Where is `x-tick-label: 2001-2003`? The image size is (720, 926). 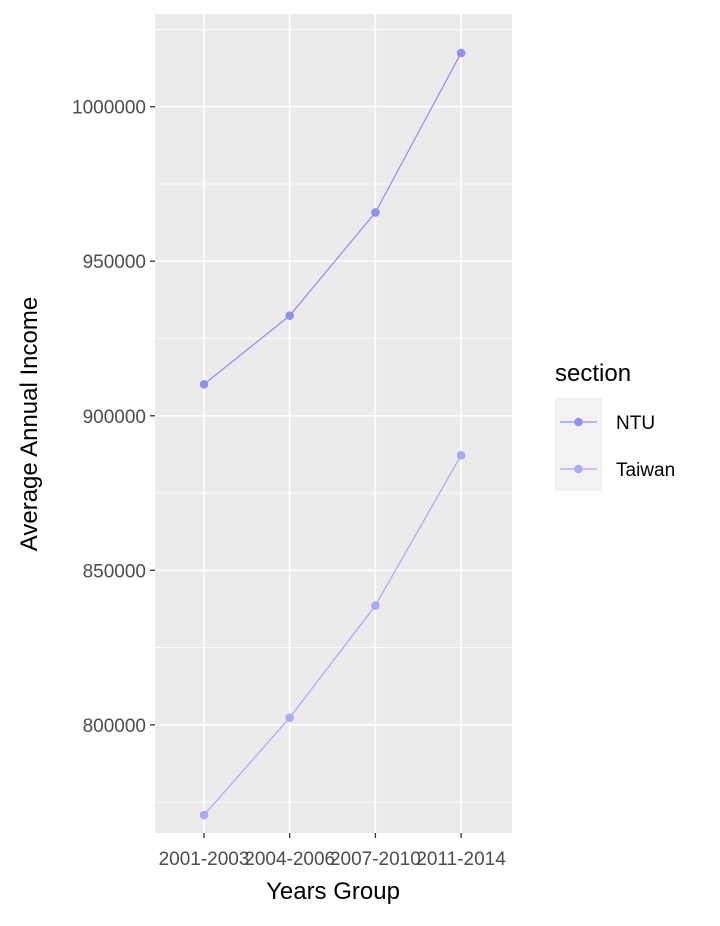 x-tick-label: 2001-2003 is located at coordinates (204, 859).